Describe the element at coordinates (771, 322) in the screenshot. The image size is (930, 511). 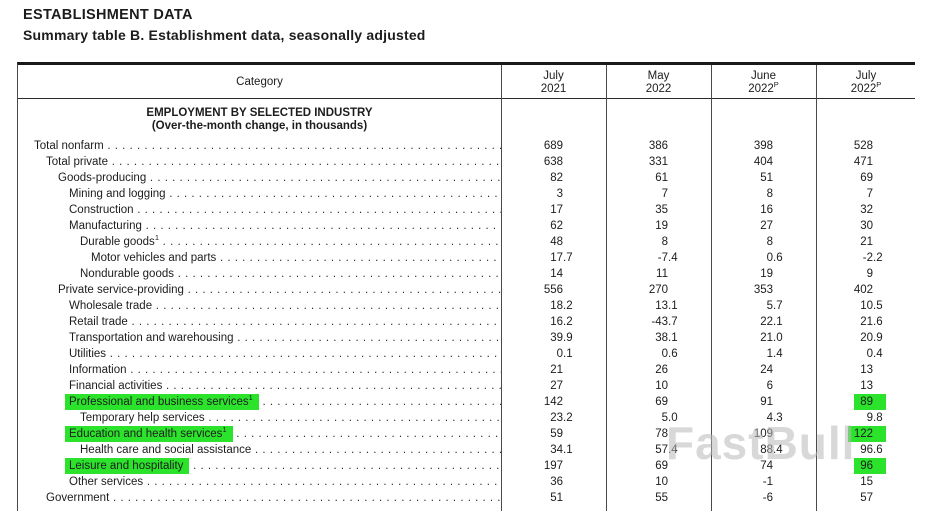
I see `value: 22.1` at that location.